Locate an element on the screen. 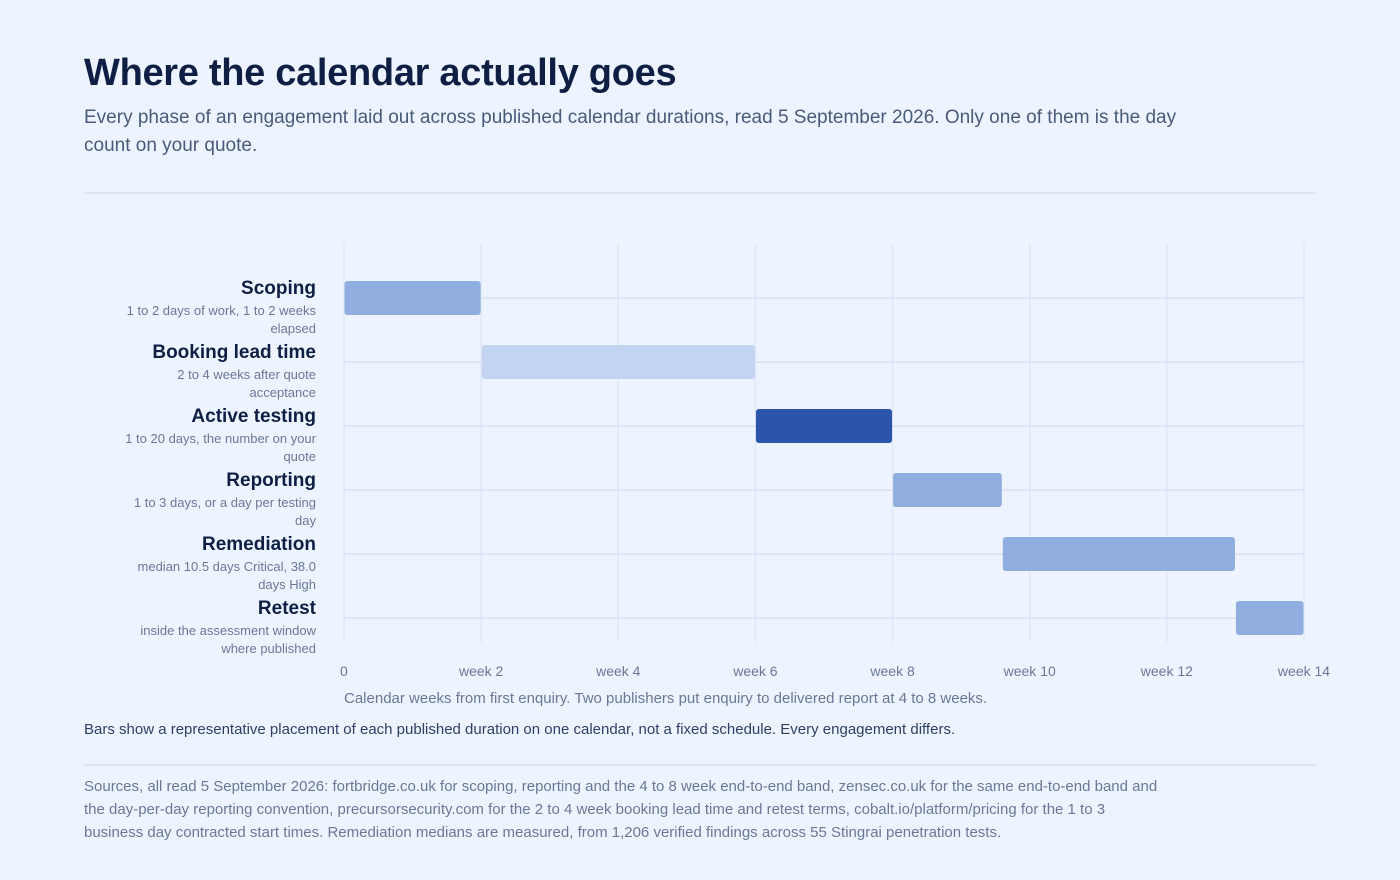 The height and width of the screenshot is (880, 1400). top-divider is located at coordinates (700, 193).